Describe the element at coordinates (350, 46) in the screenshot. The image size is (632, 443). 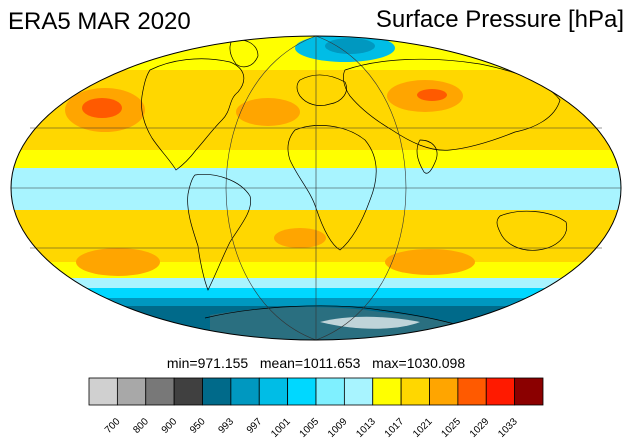
I see `arctic-low-core` at that location.